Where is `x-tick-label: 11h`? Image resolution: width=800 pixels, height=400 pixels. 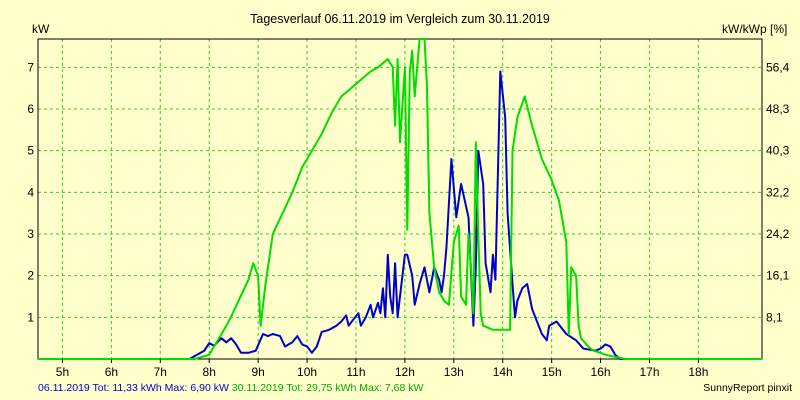
x-tick-label: 11h is located at coordinates (355, 372).